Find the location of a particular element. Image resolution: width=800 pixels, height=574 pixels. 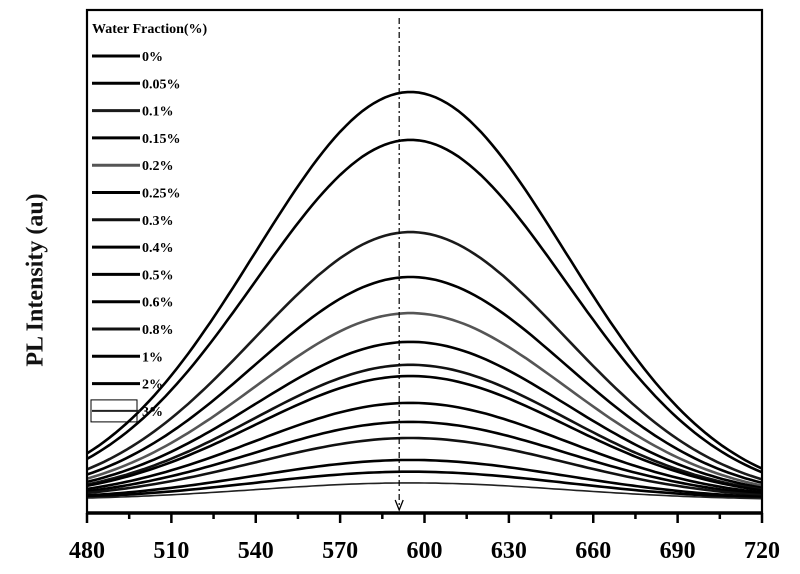

x-tick-label: 630 is located at coordinates (509, 551).